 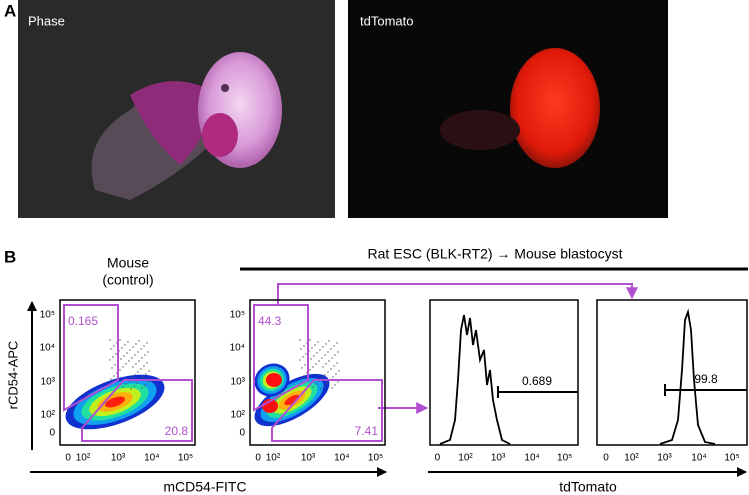 I want to click on image-caption: tdTomato, so click(x=386, y=20).